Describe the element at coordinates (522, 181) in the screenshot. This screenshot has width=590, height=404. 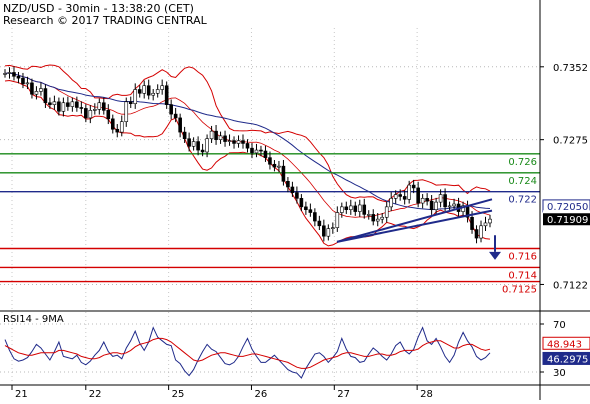
I see `level-label: 0.724` at that location.